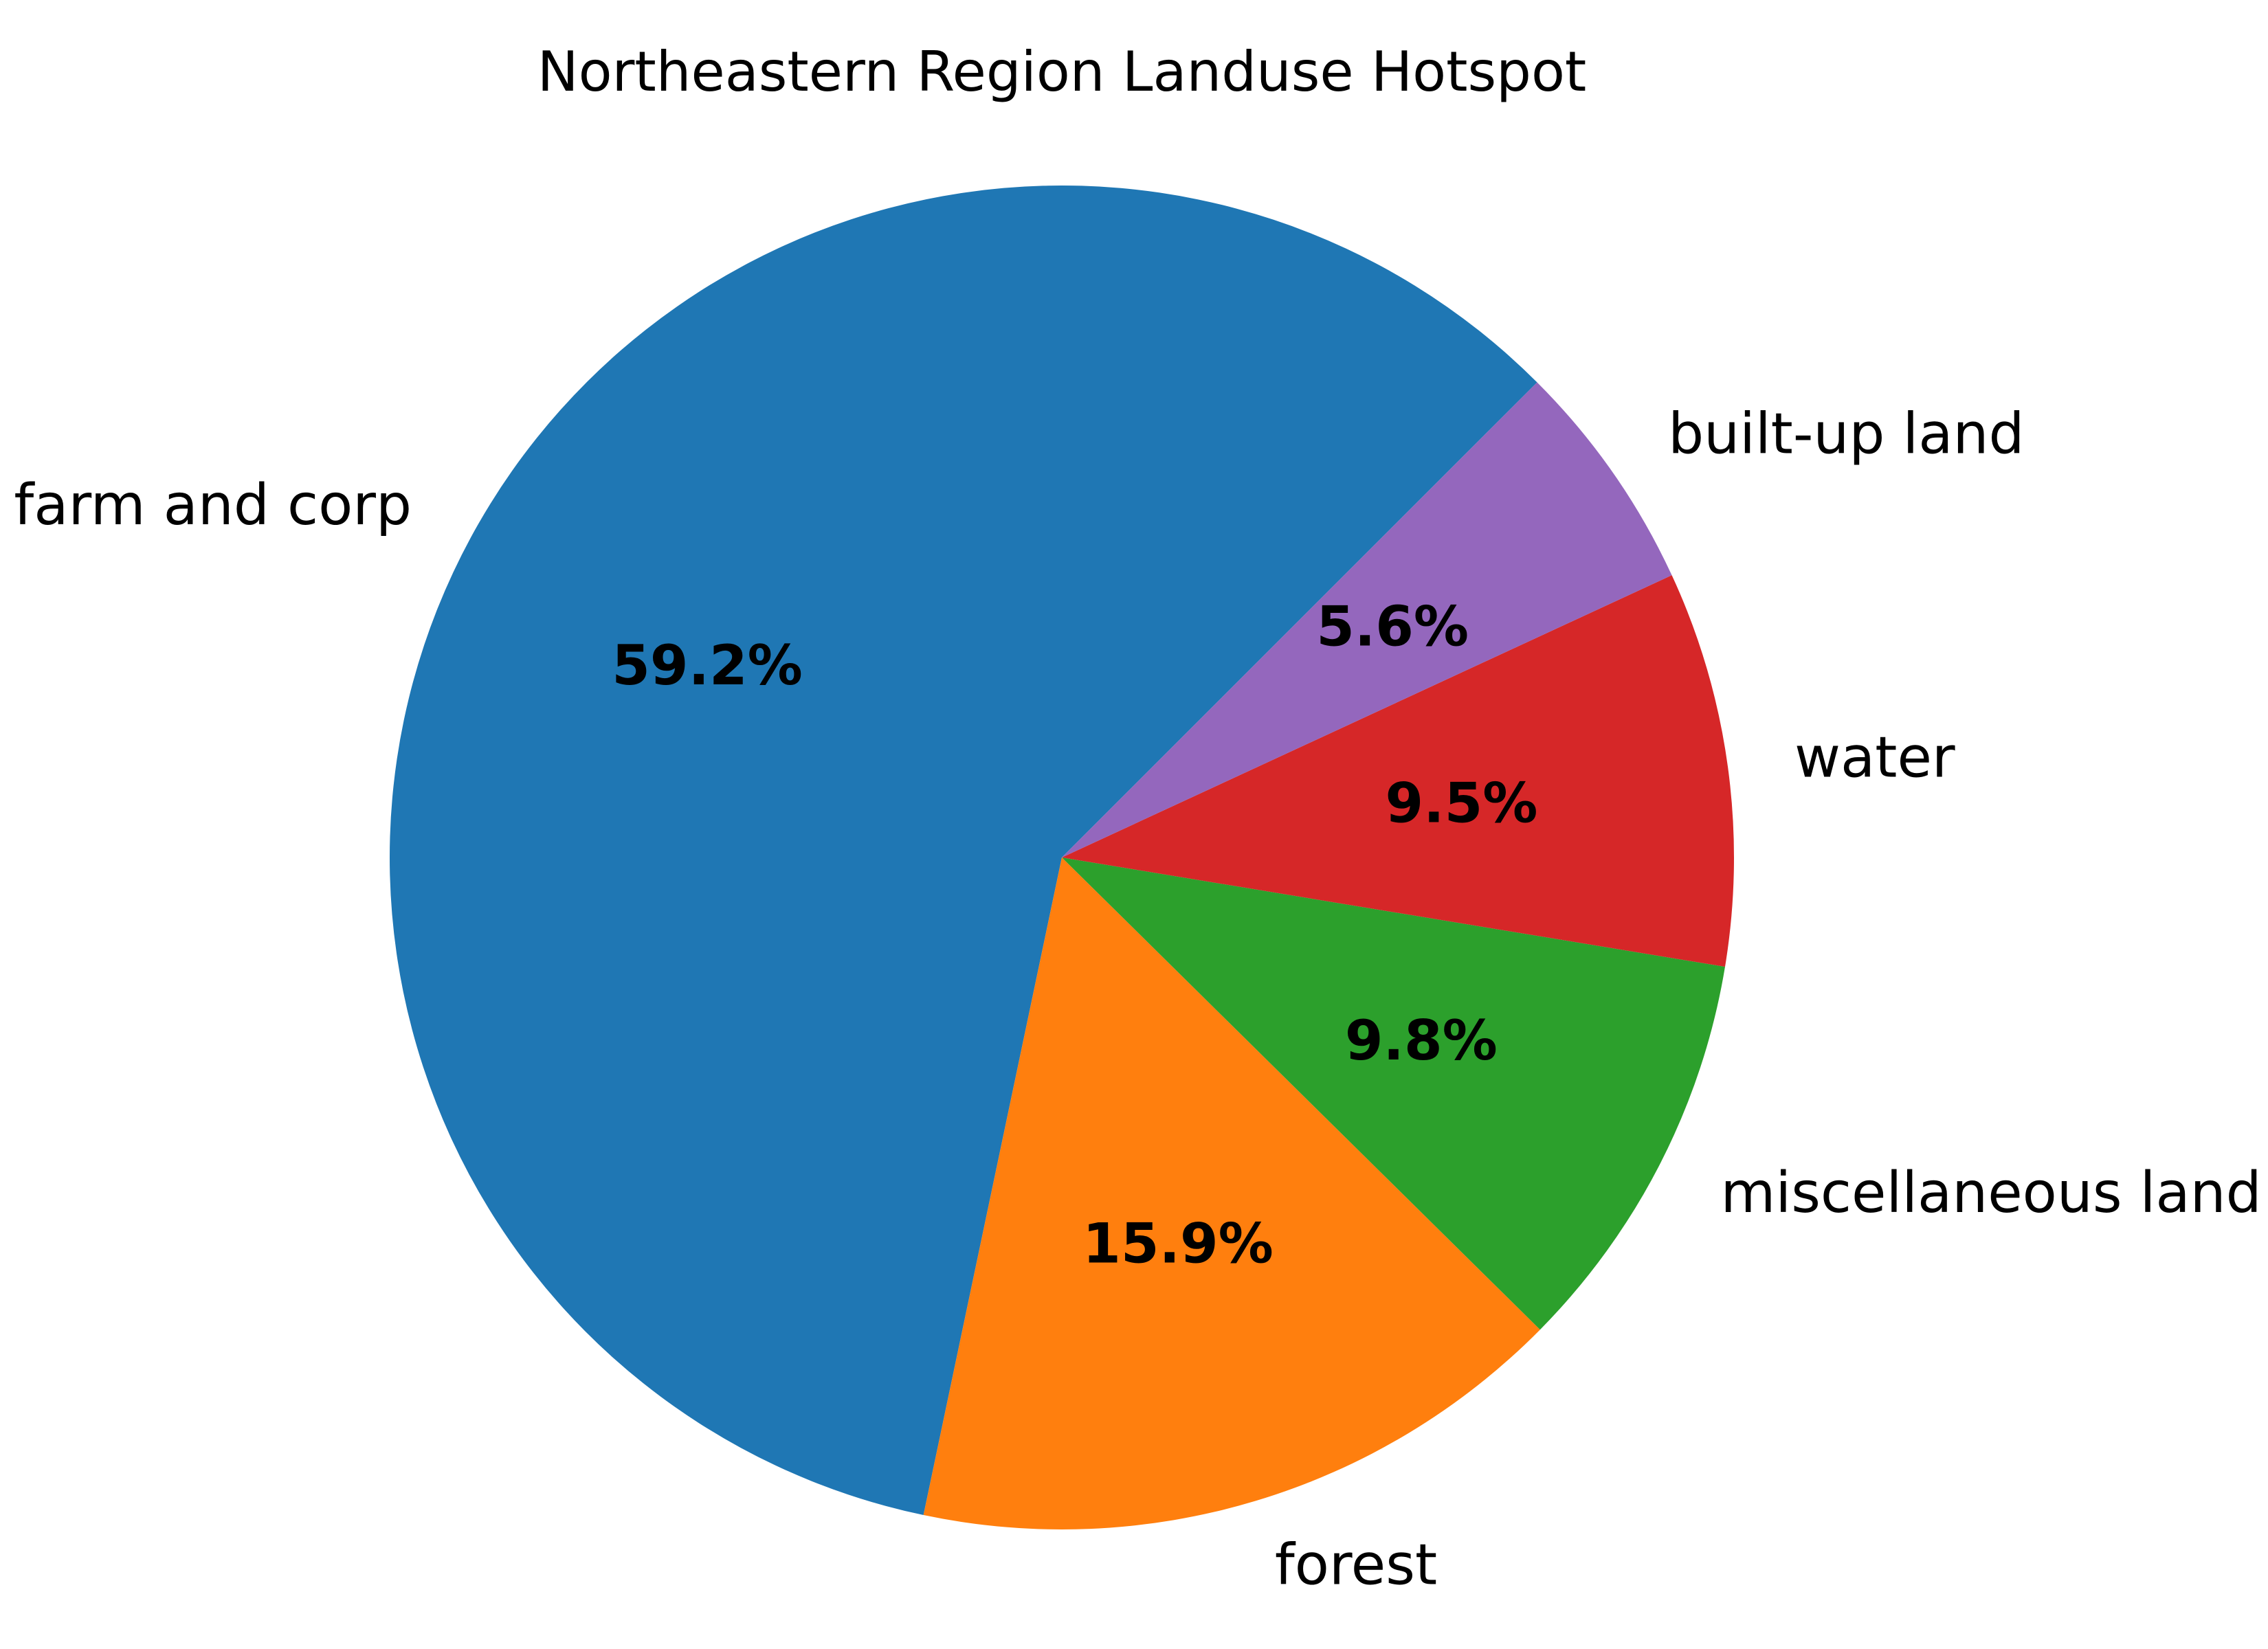 The width and height of the screenshot is (2268, 1649). Describe the element at coordinates (707, 665) in the screenshot. I see `slice-percent-label: 59.2%` at that location.